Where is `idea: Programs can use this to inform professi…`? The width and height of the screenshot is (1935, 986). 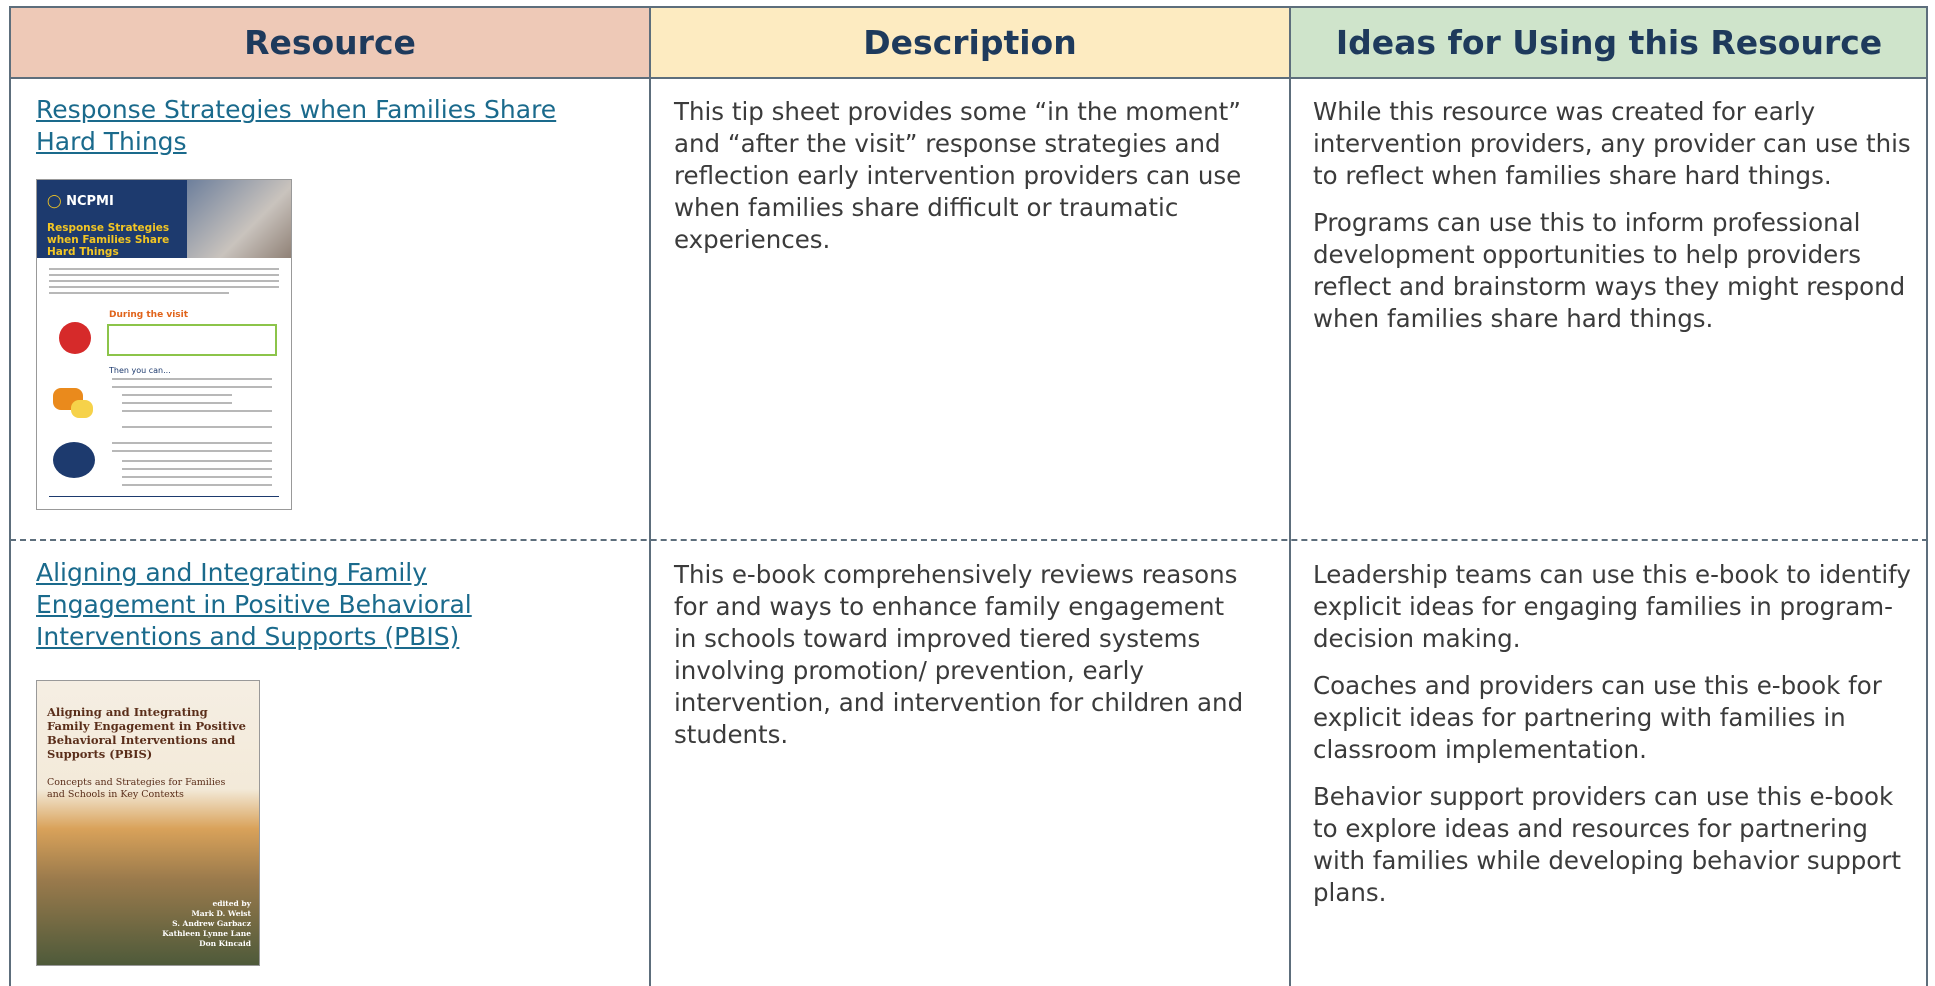
idea: Programs can use this to inform professi… is located at coordinates (1609, 270).